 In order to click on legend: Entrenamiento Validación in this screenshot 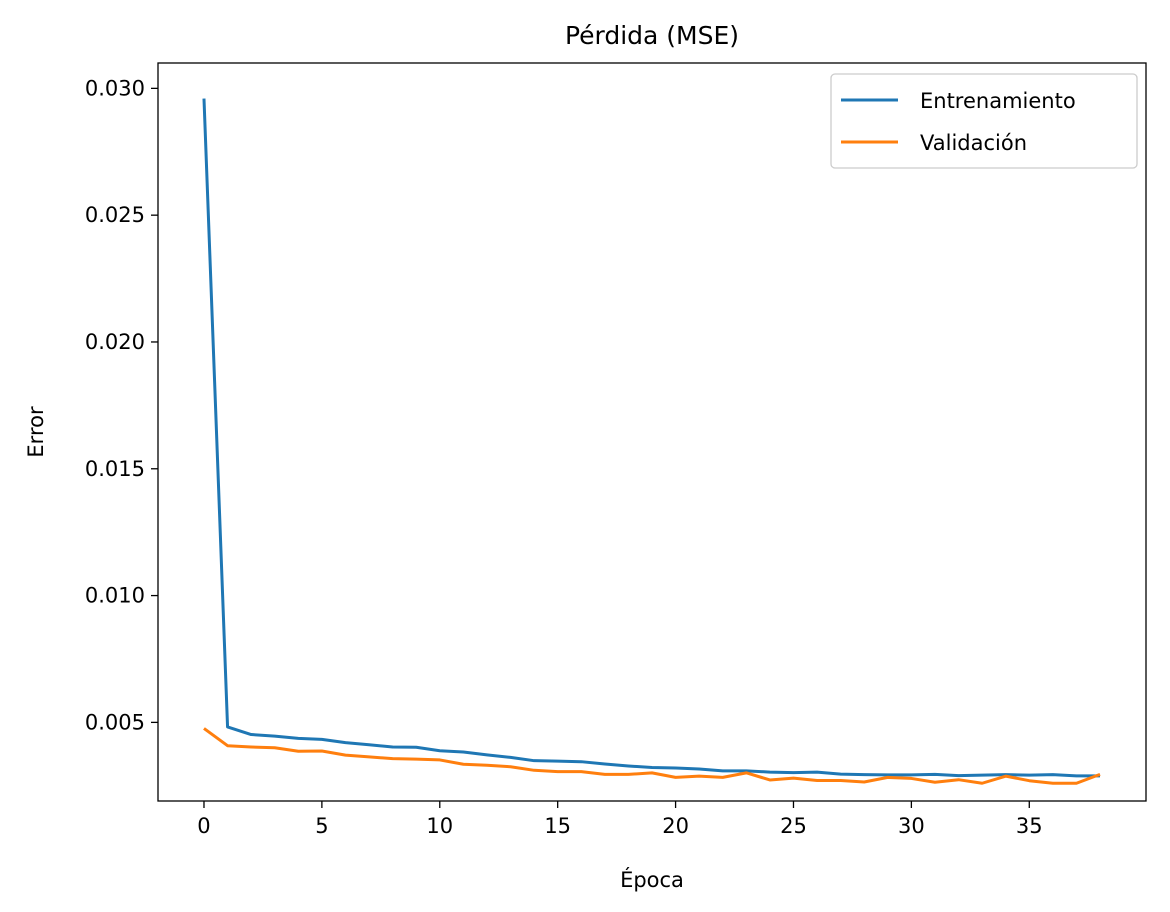, I will do `click(984, 121)`.